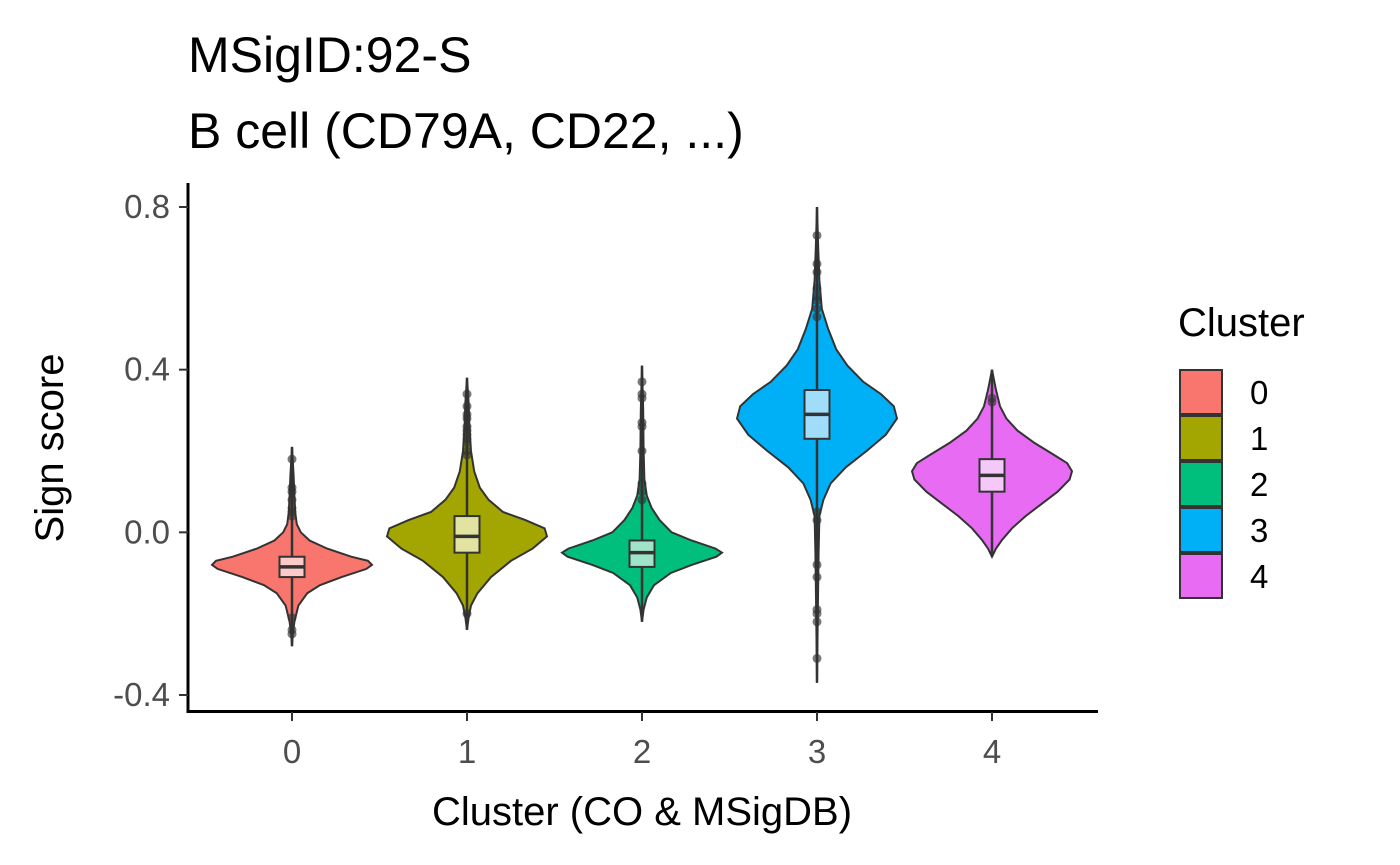 The width and height of the screenshot is (1400, 865). I want to click on chart-subtitle: B cell (CD79A, CD22, ...), so click(466, 131).